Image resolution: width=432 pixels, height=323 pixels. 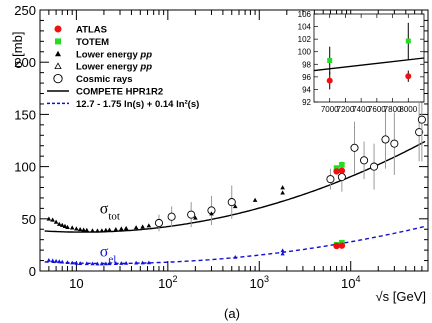 I want to click on inset-frame, so click(x=369, y=58).